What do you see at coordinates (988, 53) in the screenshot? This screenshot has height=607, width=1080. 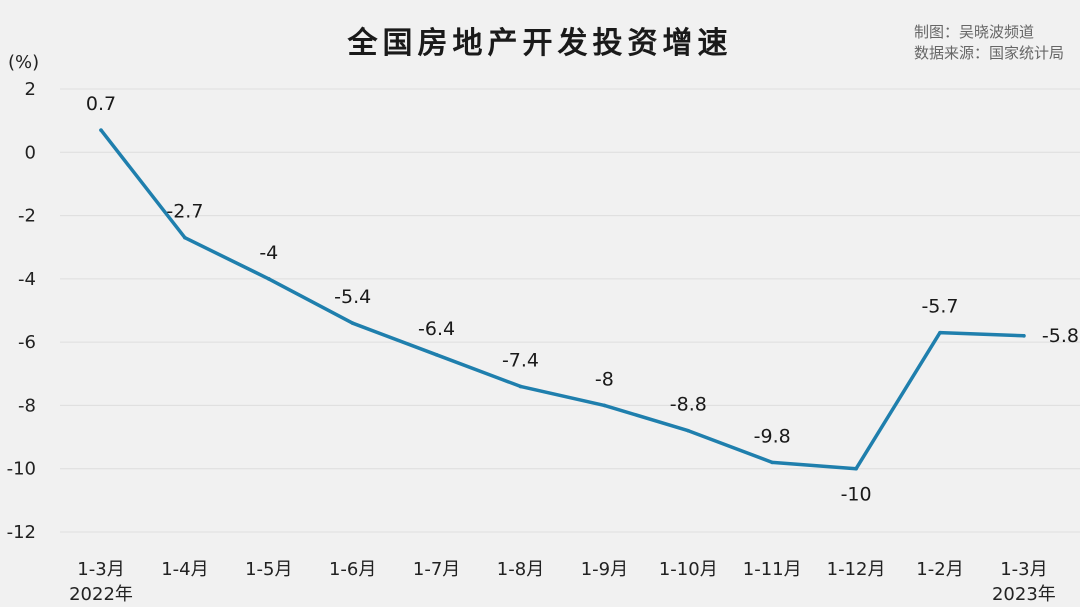 I see `credit-source: 数据来源：国家统计局` at bounding box center [988, 53].